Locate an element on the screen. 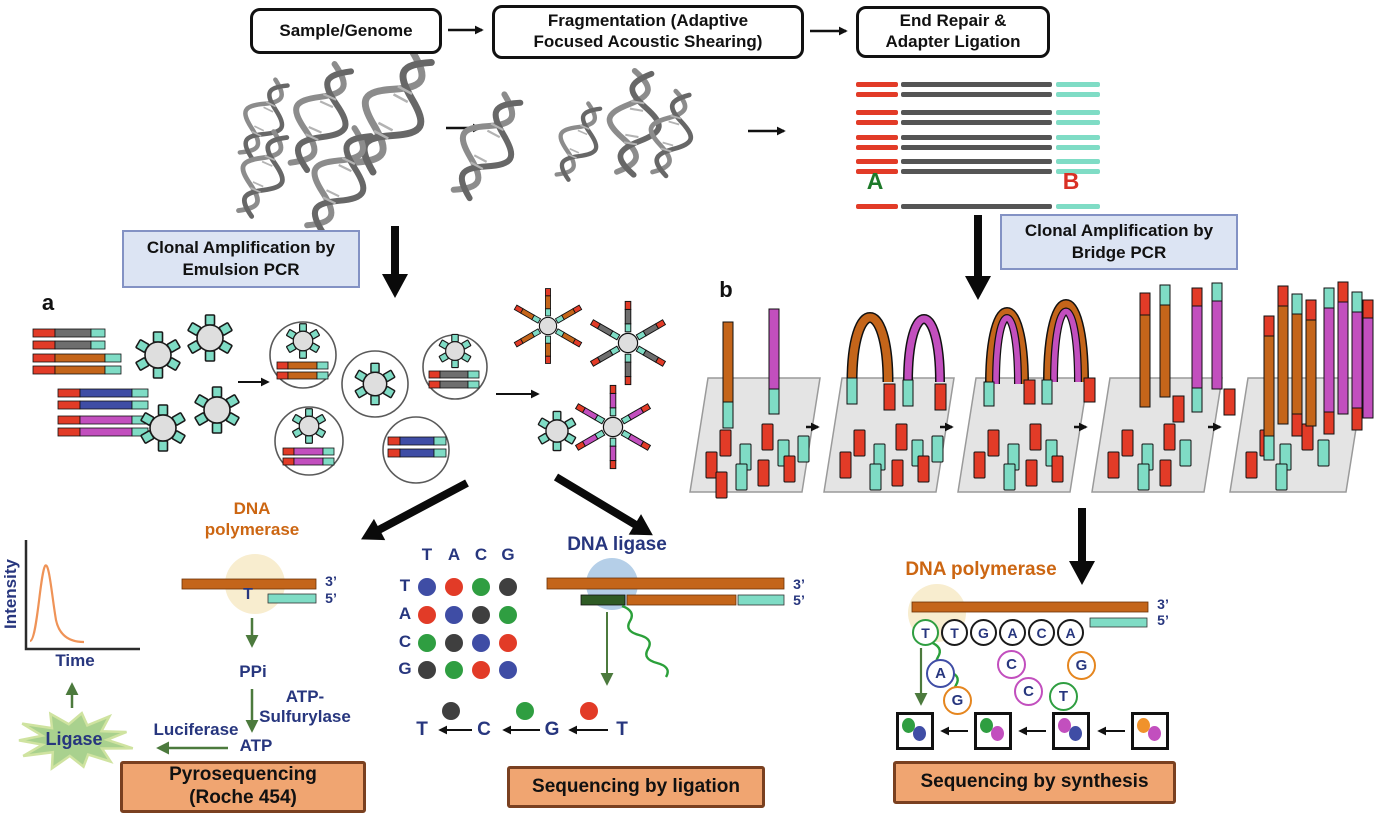 The image size is (1382, 816). result-box is located at coordinates (1150, 731).